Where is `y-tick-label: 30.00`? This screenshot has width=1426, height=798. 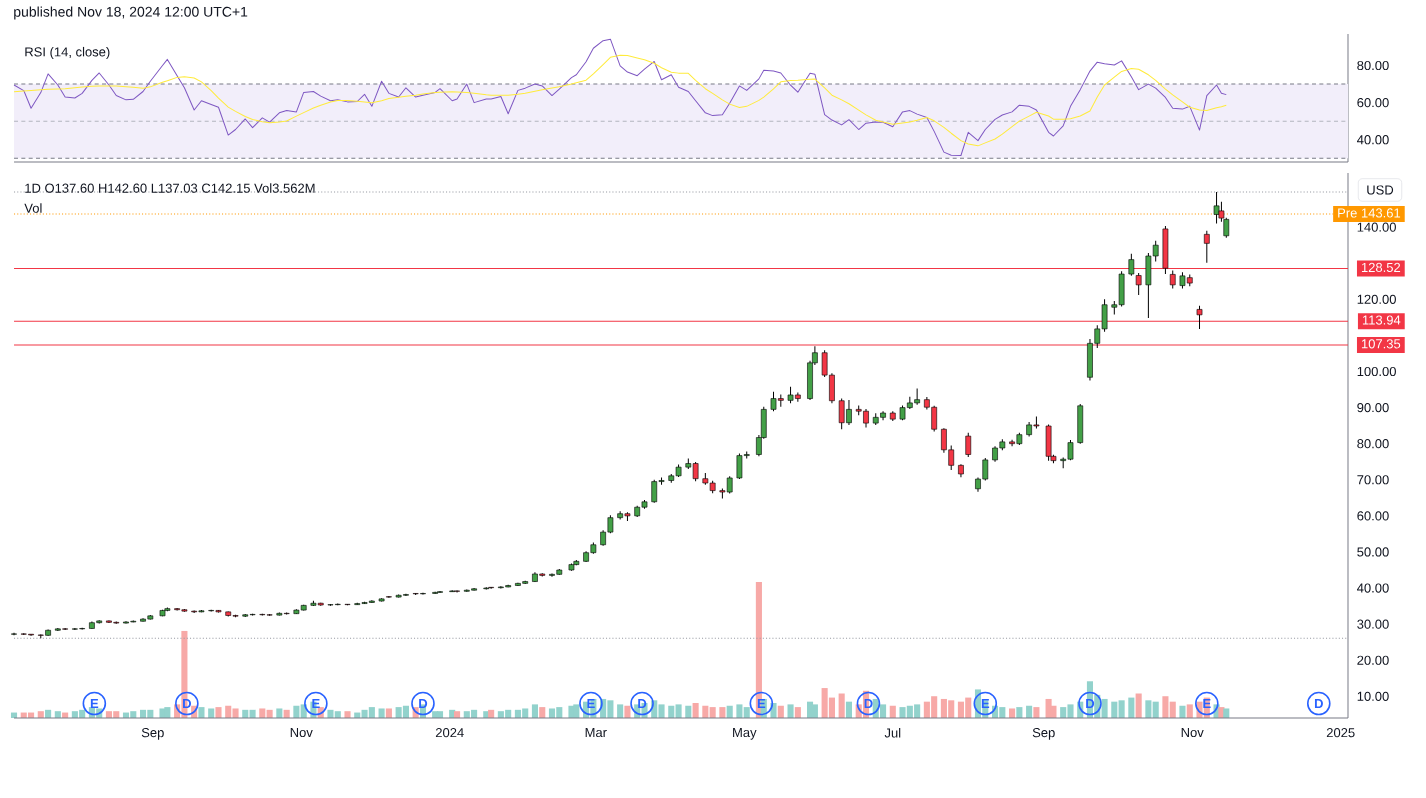 y-tick-label: 30.00 is located at coordinates (1373, 624).